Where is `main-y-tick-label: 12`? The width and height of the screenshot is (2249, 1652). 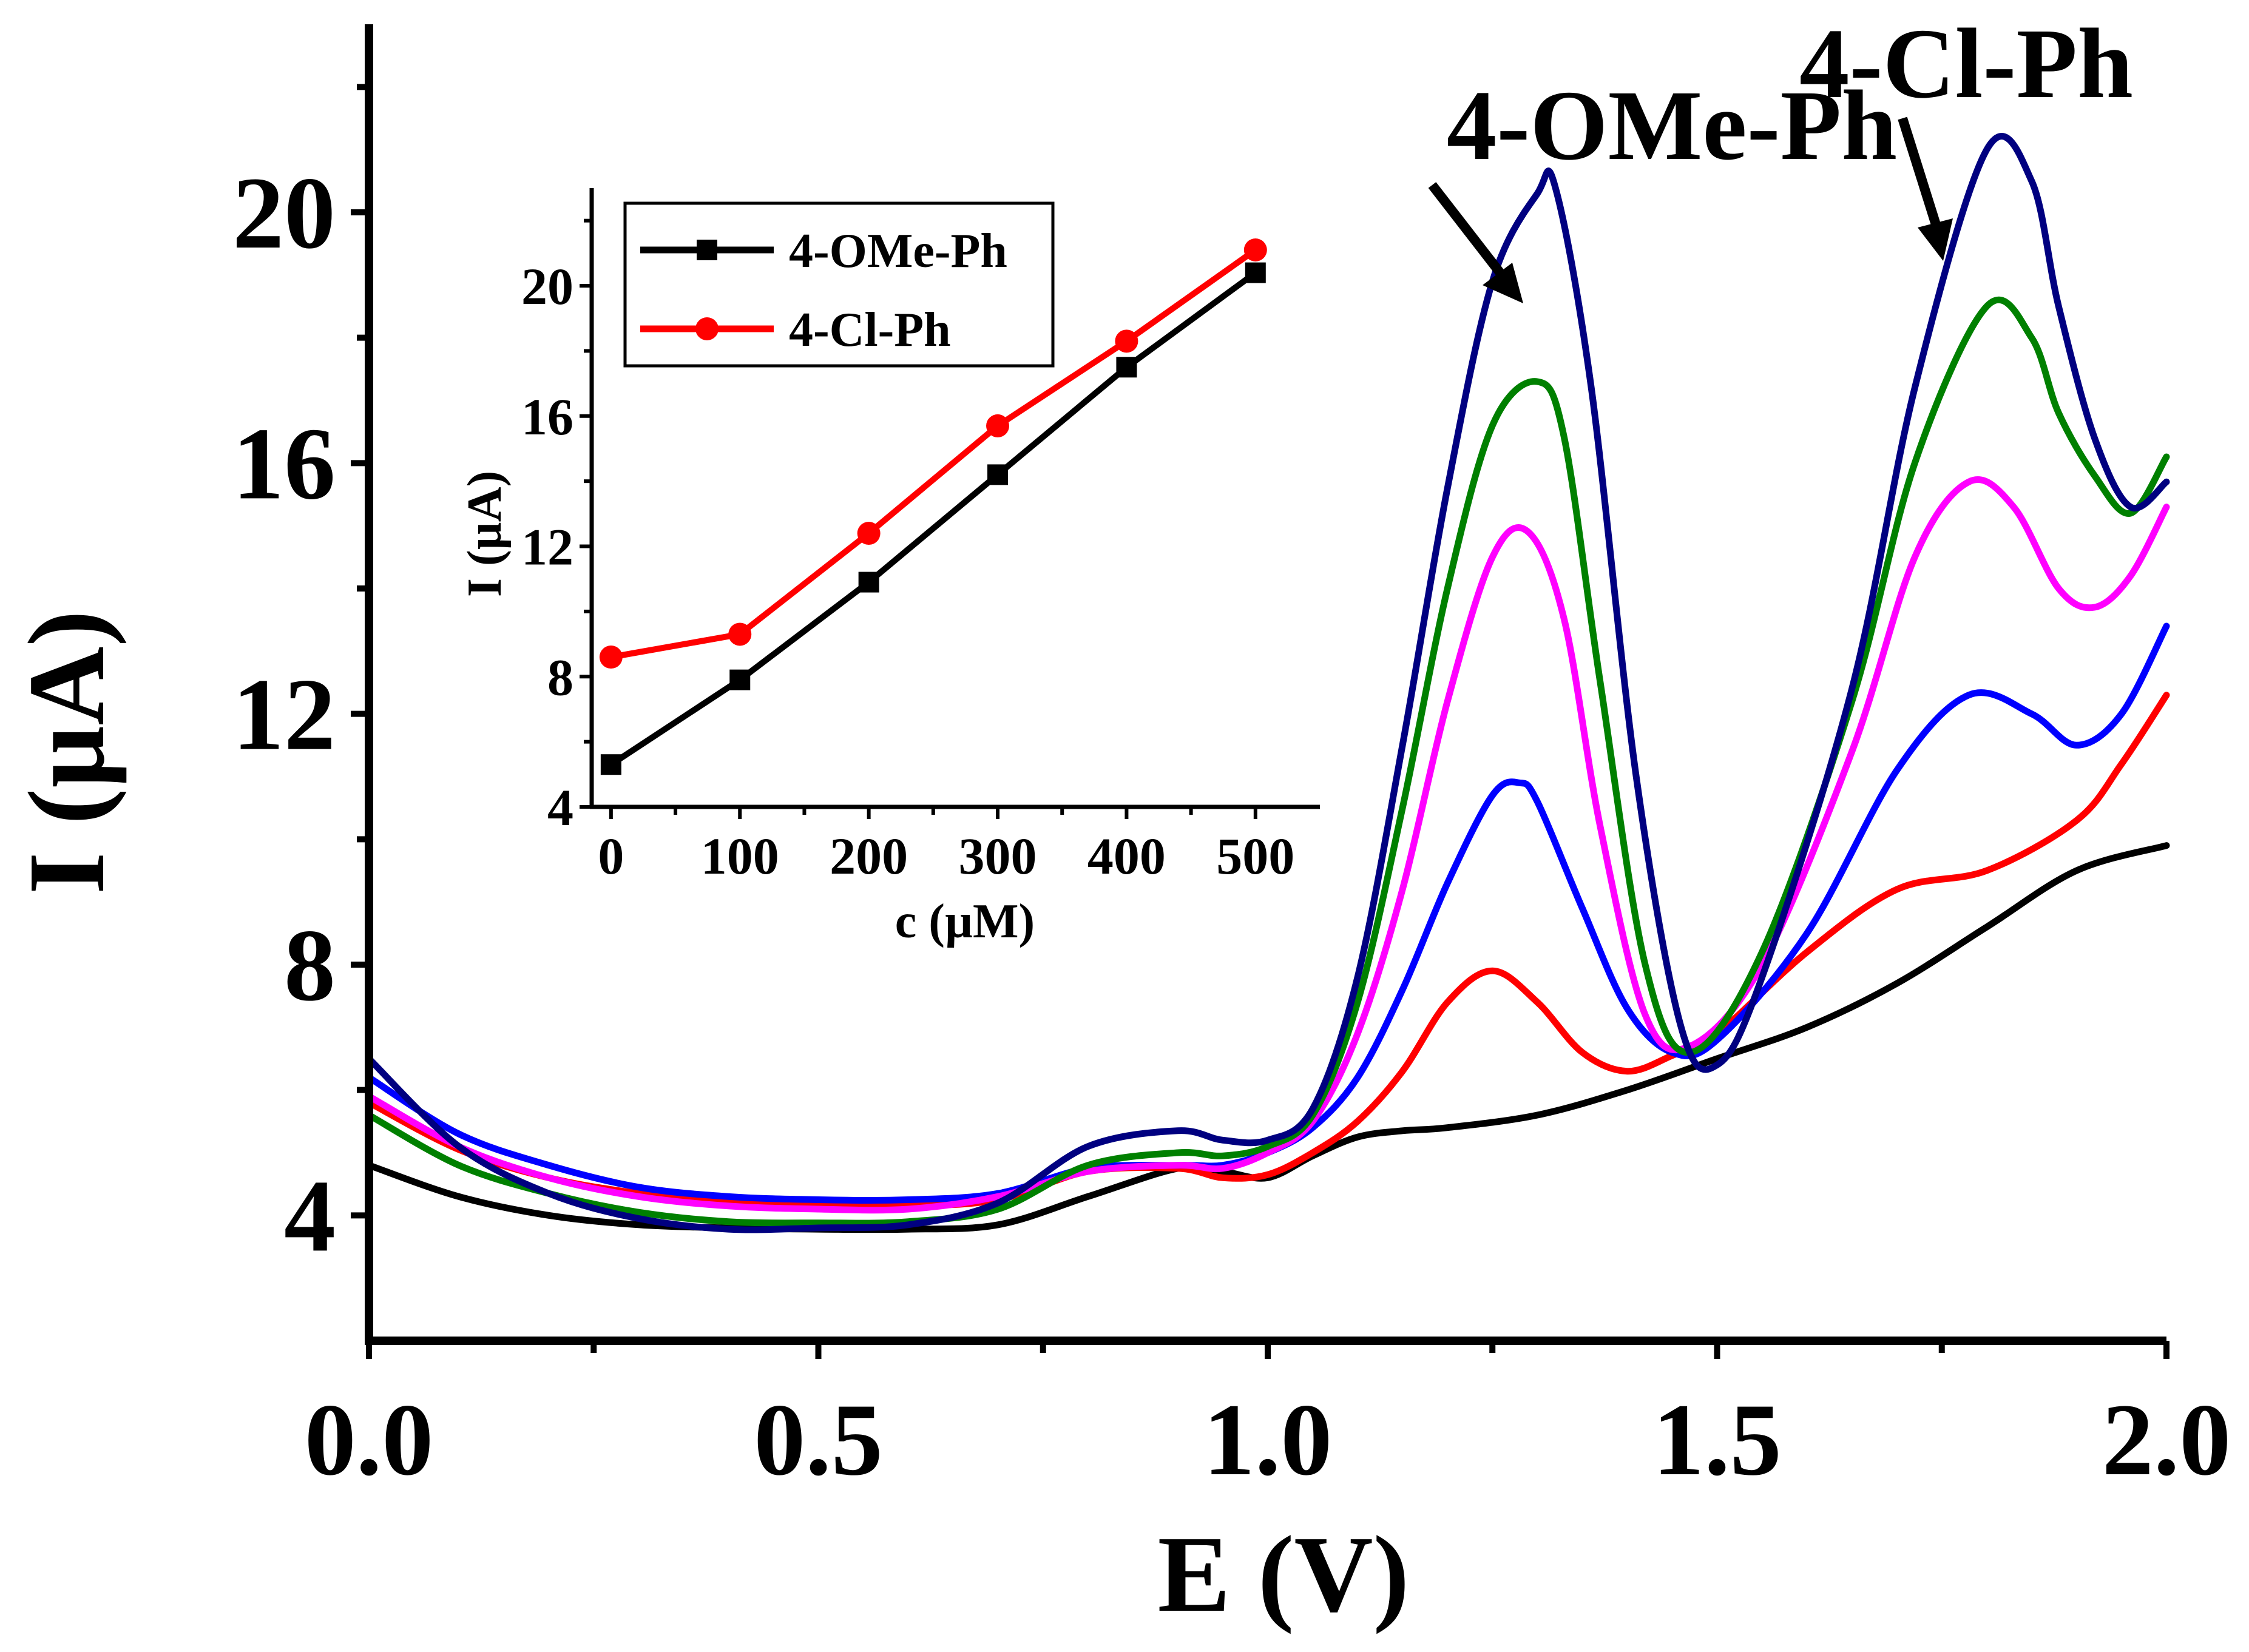 main-y-tick-label: 12 is located at coordinates (284, 715).